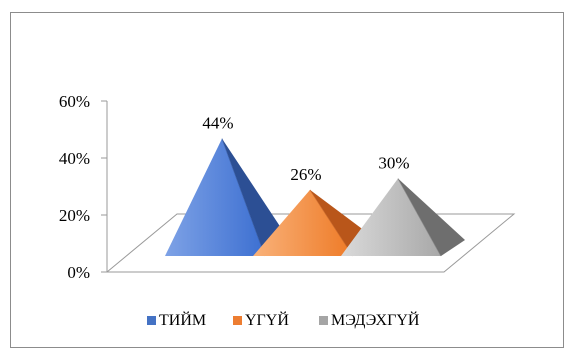 This screenshot has height=352, width=568. Describe the element at coordinates (78, 272) in the screenshot. I see `y-tick-label: 0%` at that location.